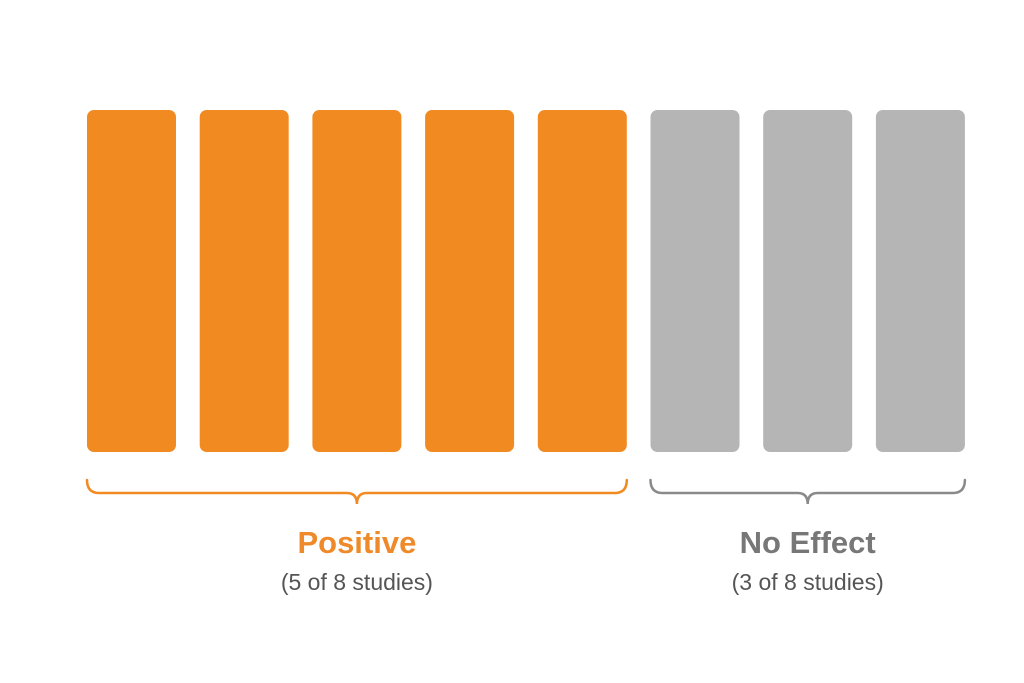 This screenshot has height=683, width=1024. Describe the element at coordinates (808, 542) in the screenshot. I see `group-label: No Effect` at that location.